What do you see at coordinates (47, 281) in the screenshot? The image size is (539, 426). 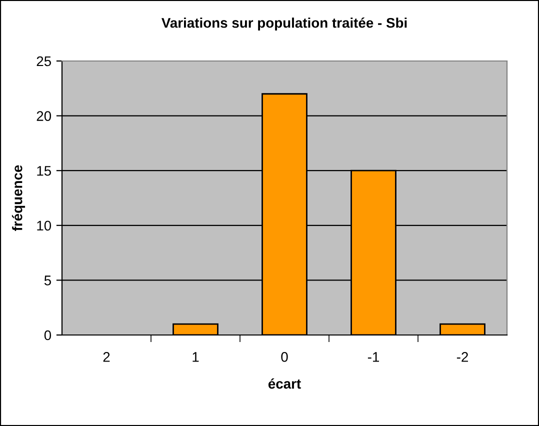 I see `y-tick-label: 5` at bounding box center [47, 281].